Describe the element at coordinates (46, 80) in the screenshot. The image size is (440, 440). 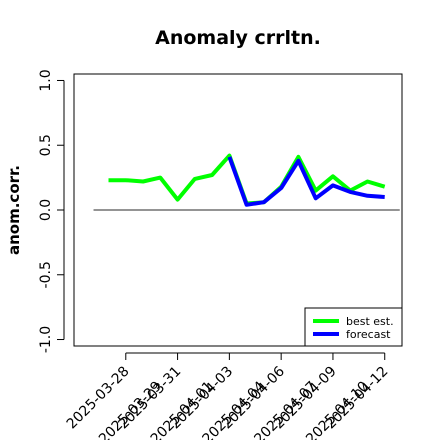
I see `y-tick-label: 1.0` at that location.